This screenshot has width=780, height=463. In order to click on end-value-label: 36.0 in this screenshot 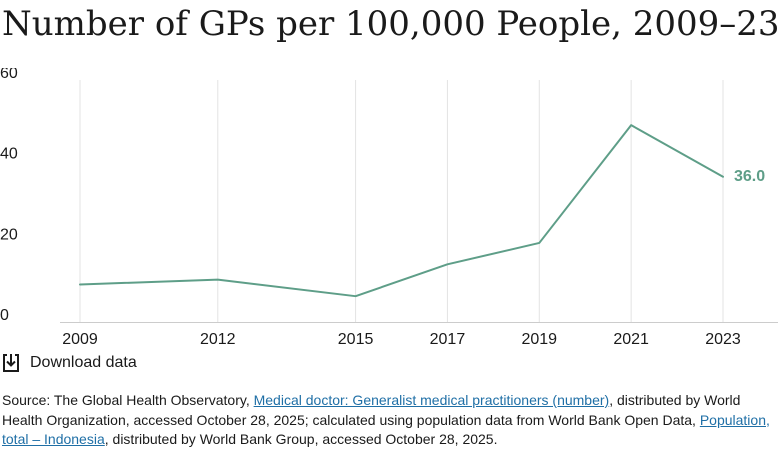, I will do `click(749, 176)`.